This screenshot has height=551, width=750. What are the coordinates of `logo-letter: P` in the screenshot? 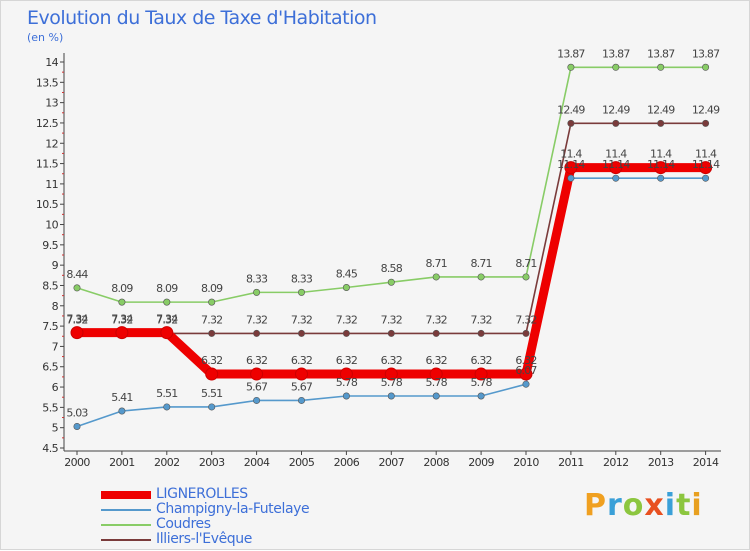 It's located at (595, 505).